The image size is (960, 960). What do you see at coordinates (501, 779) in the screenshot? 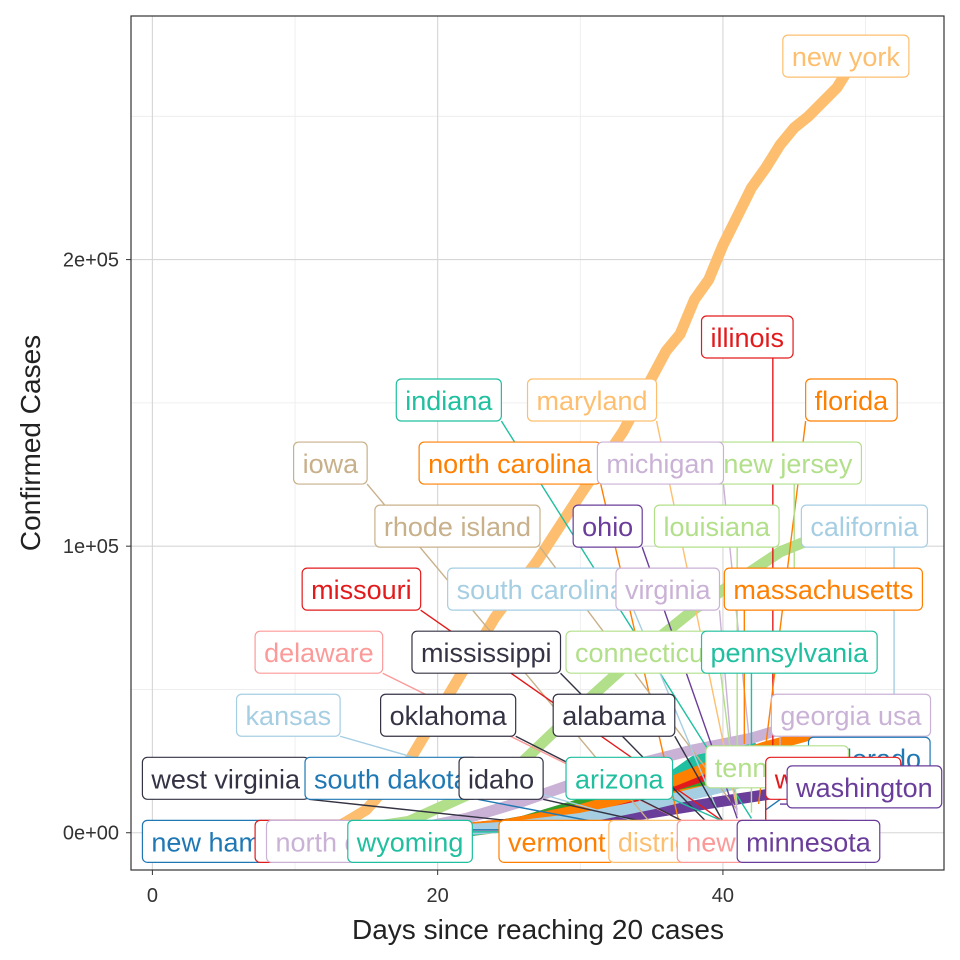
I see `line-label-text: idaho` at bounding box center [501, 779].